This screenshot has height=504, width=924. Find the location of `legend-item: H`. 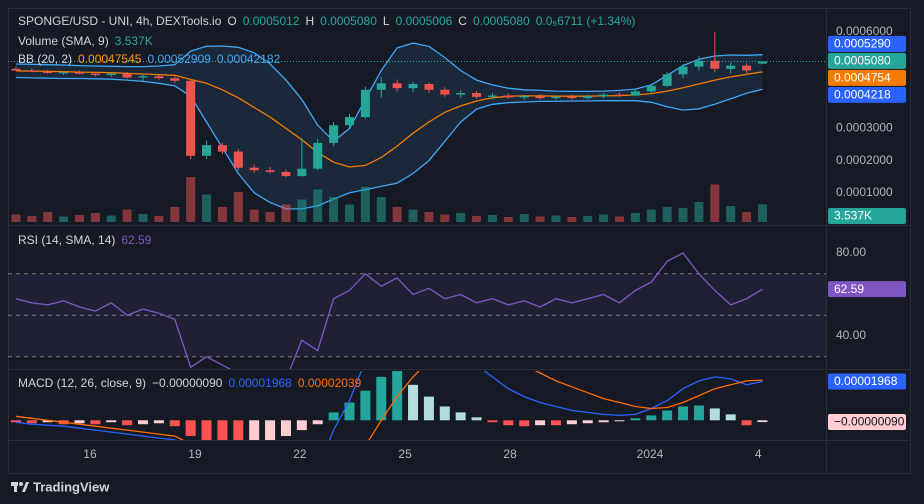

legend-item: H is located at coordinates (309, 21).